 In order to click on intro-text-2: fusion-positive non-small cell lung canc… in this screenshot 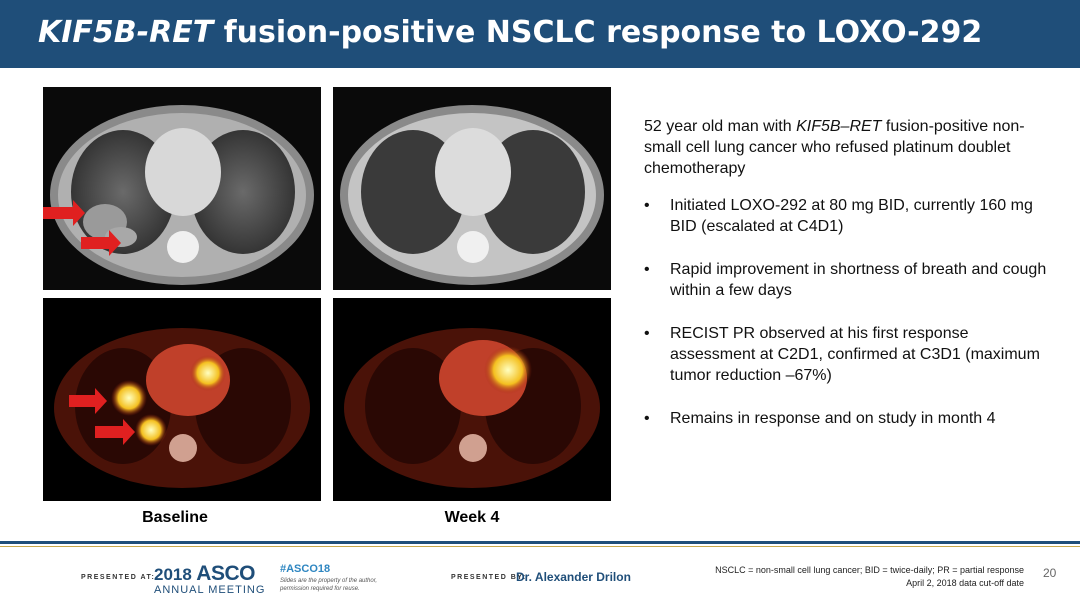, I will do `click(834, 147)`.